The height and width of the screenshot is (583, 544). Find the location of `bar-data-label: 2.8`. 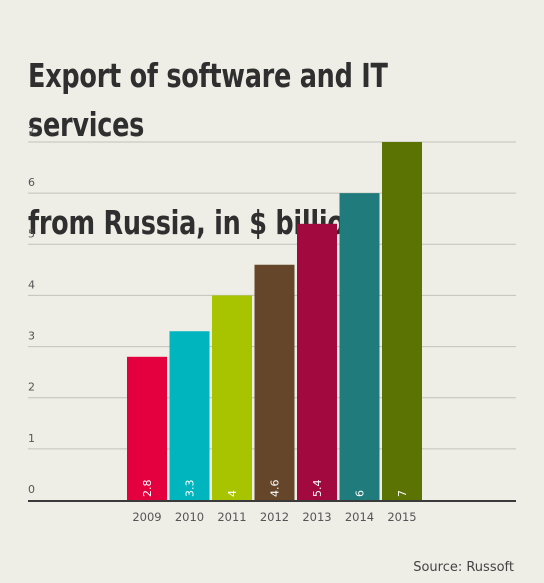

bar-data-label: 2.8 is located at coordinates (147, 489).